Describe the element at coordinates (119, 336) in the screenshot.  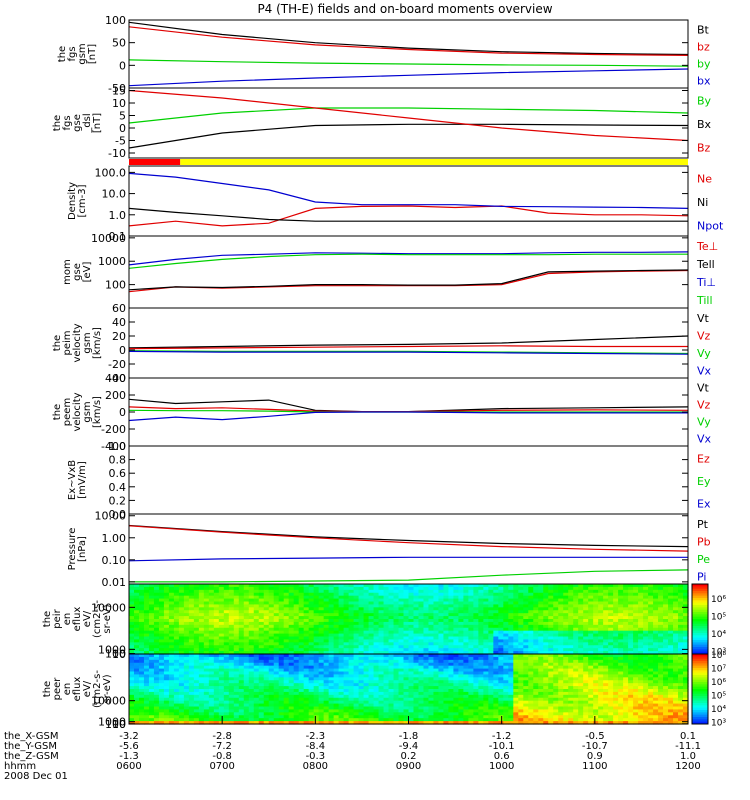
I see `y-tick-label: 20` at that location.